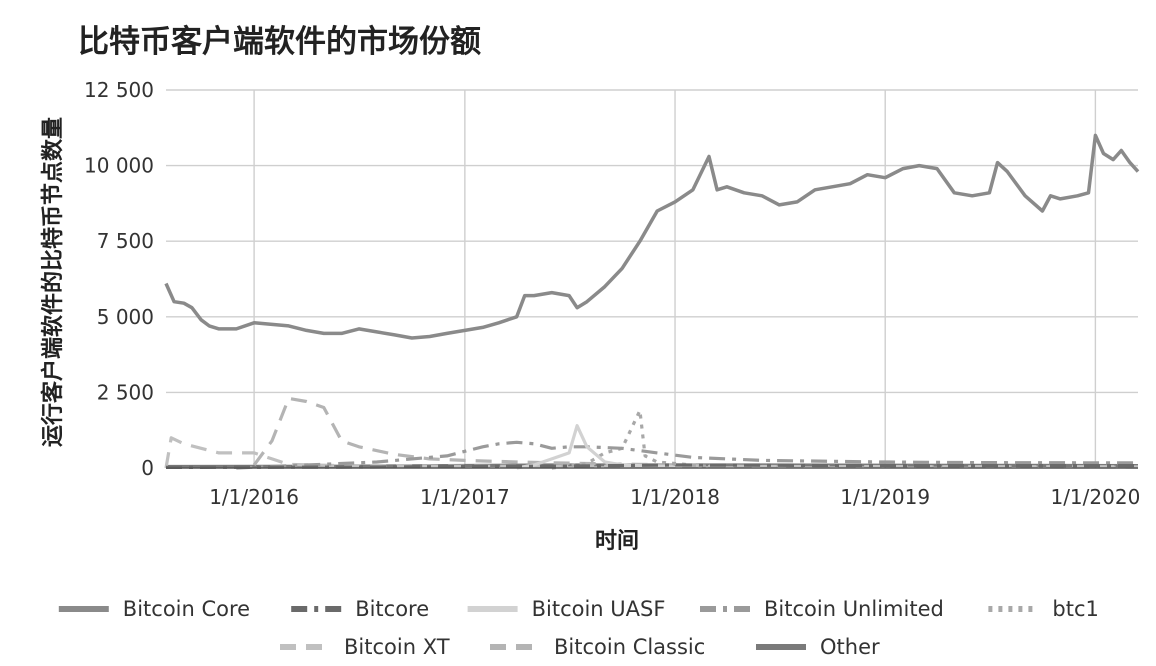 This screenshot has width=1156, height=666. Describe the element at coordinates (885, 497) in the screenshot. I see `x-tick-label: 1/1/2019` at that location.